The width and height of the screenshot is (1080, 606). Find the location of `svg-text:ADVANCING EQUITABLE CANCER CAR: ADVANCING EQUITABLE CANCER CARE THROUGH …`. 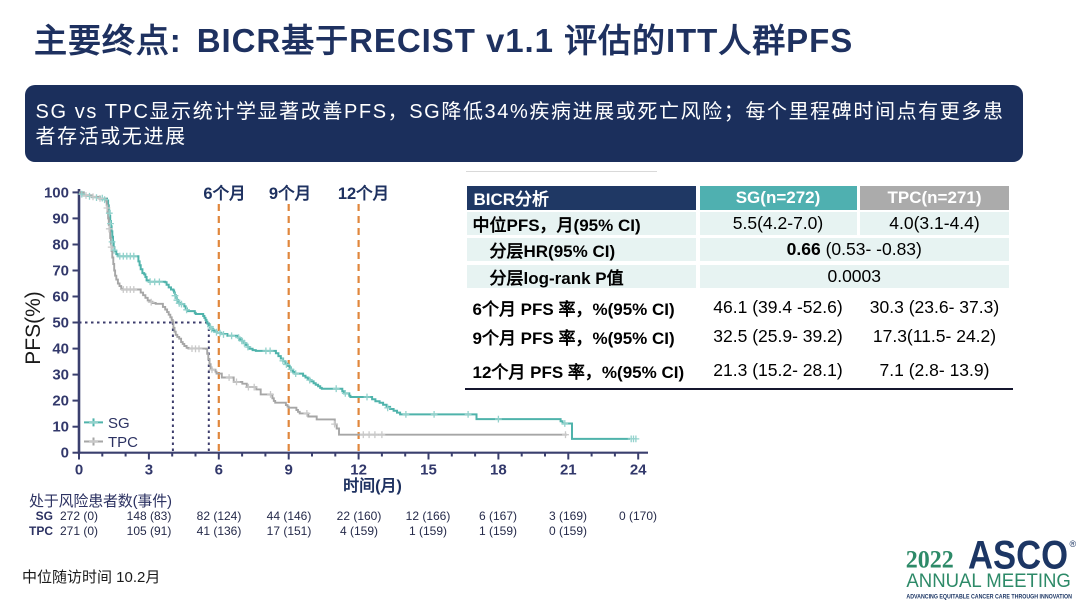

svg-text:ADVANCING EQUITABLE CANCER CAR: ADVANCING EQUITABLE CANCER CARE THROUGH … is located at coordinates (989, 597).